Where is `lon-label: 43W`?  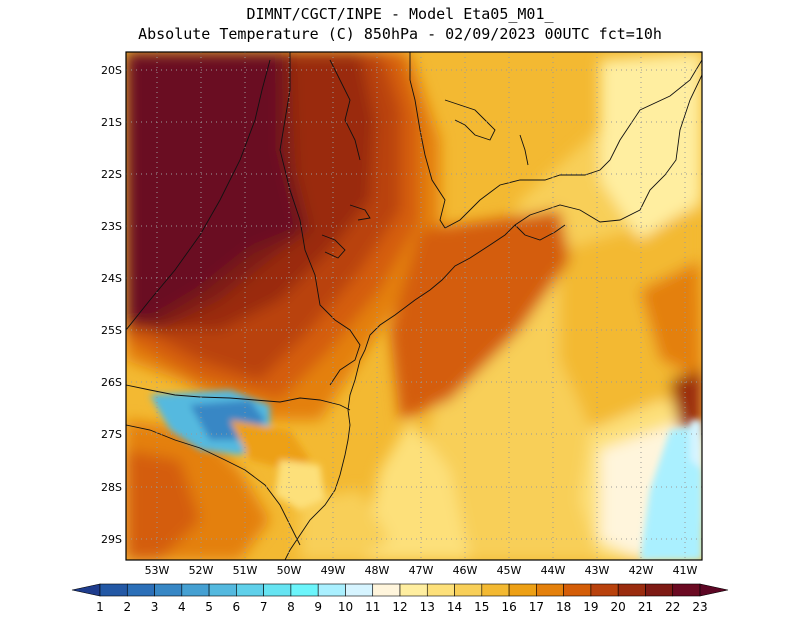
lon-label: 43W is located at coordinates (597, 570).